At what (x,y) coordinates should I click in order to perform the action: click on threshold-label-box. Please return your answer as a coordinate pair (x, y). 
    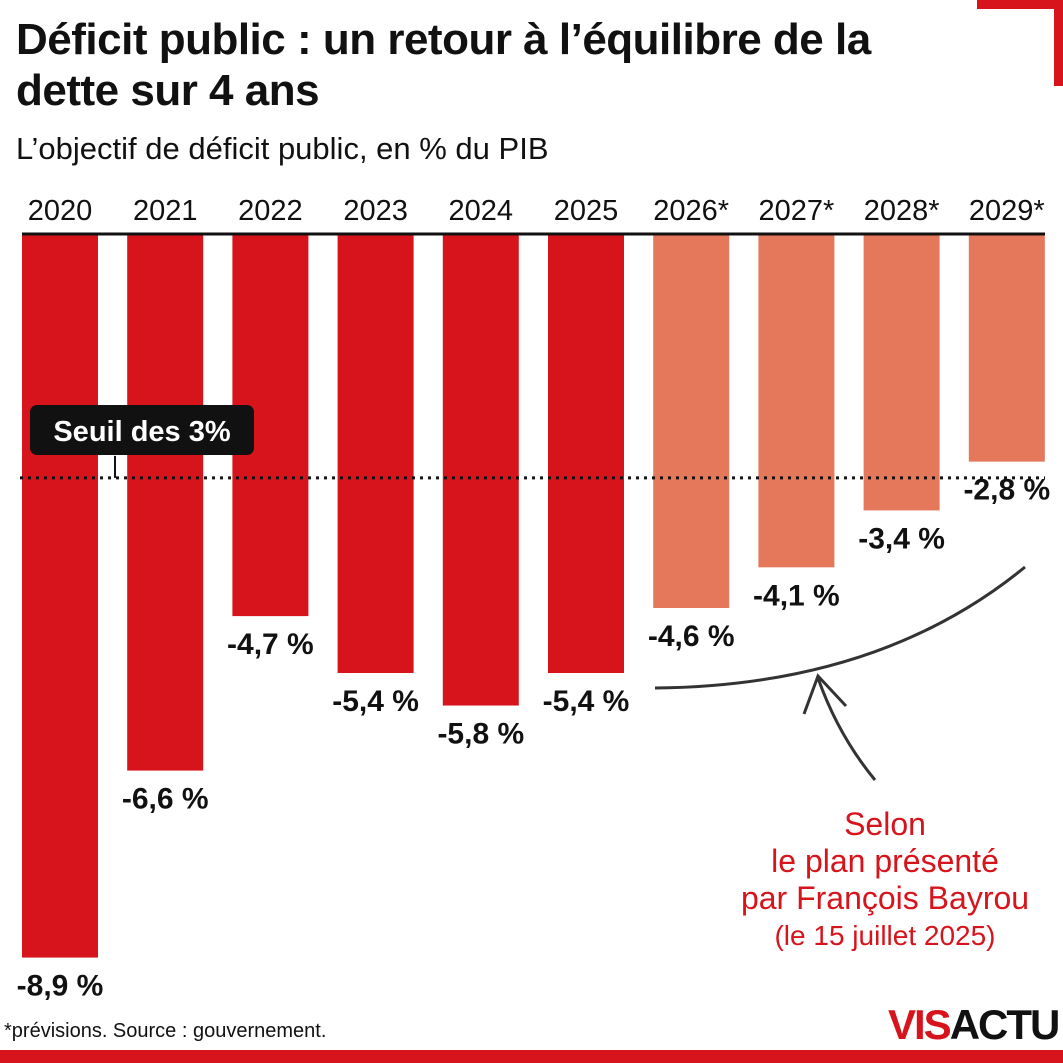
    Looking at the image, I should click on (142, 430).